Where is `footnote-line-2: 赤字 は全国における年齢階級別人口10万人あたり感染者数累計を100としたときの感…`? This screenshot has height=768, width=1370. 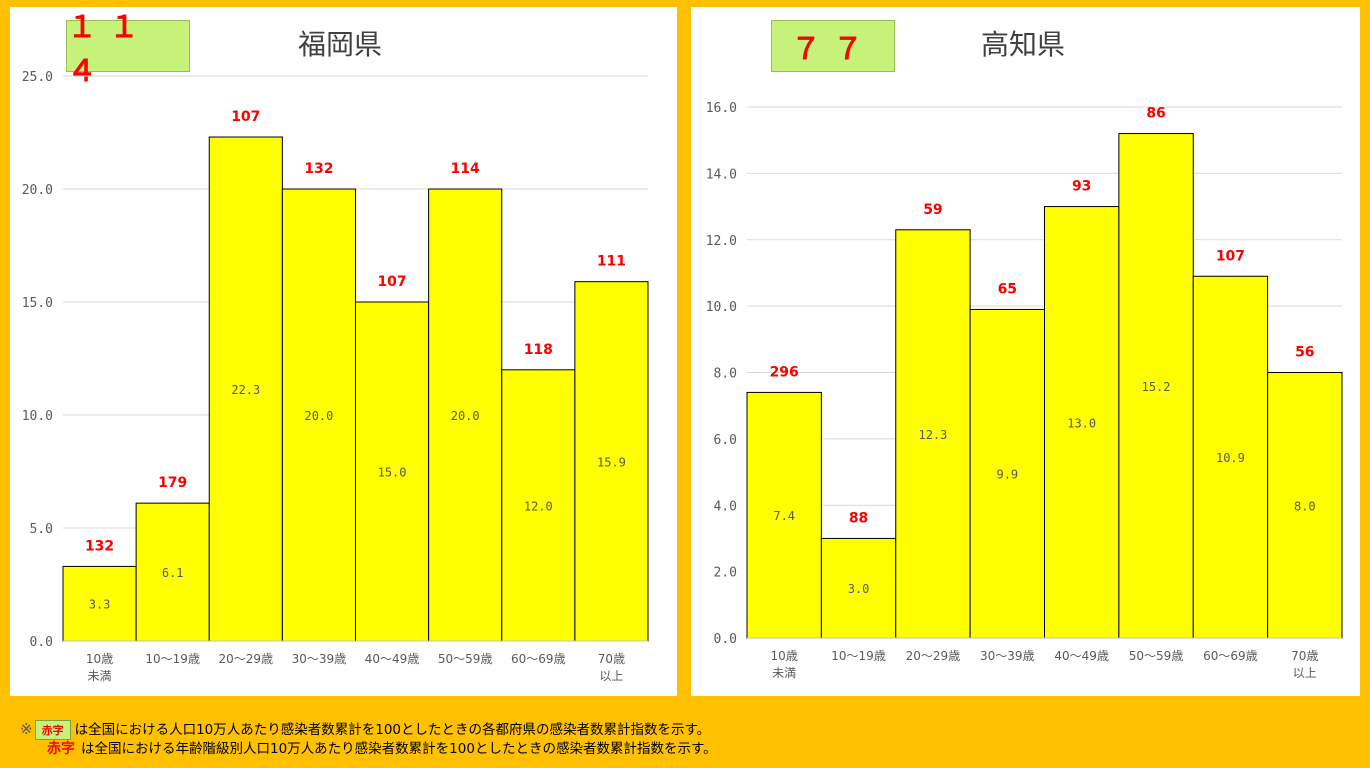 footnote-line-2: 赤字 は全国における年齢階級別人口10万人あたり感染者数累計を100としたときの感… is located at coordinates (368, 747).